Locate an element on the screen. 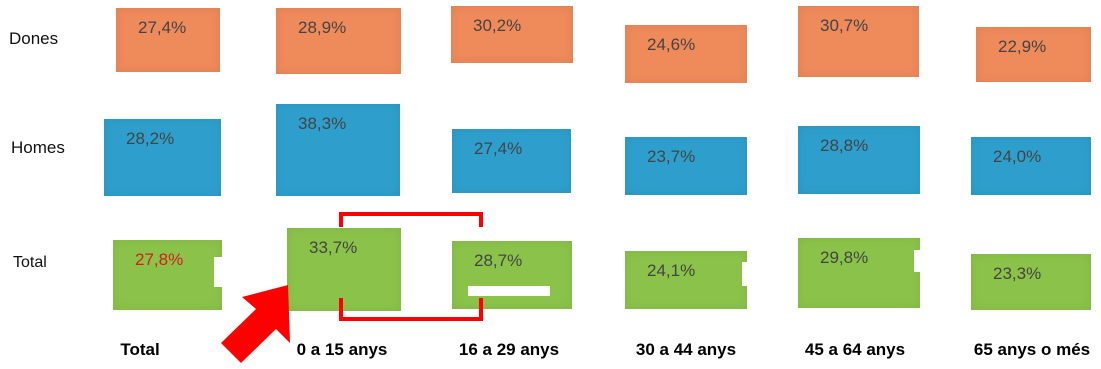 The image size is (1101, 369). cell-women-65-plus: 22,9% is located at coordinates (1033, 54).